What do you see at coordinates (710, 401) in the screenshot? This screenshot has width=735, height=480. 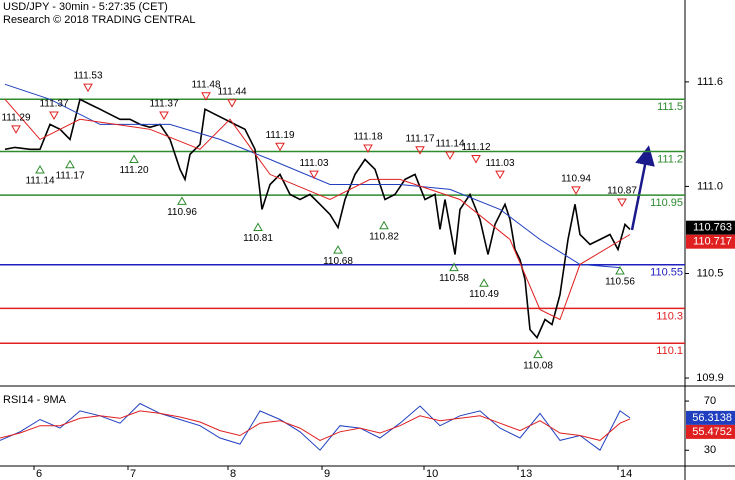 I see `y-tick-label: 70` at bounding box center [710, 401].